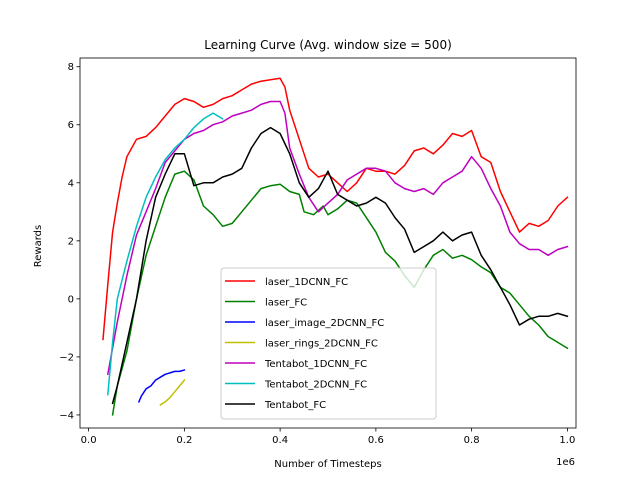  Describe the element at coordinates (184, 440) in the screenshot. I see `x-tick-label: 0.2` at that location.